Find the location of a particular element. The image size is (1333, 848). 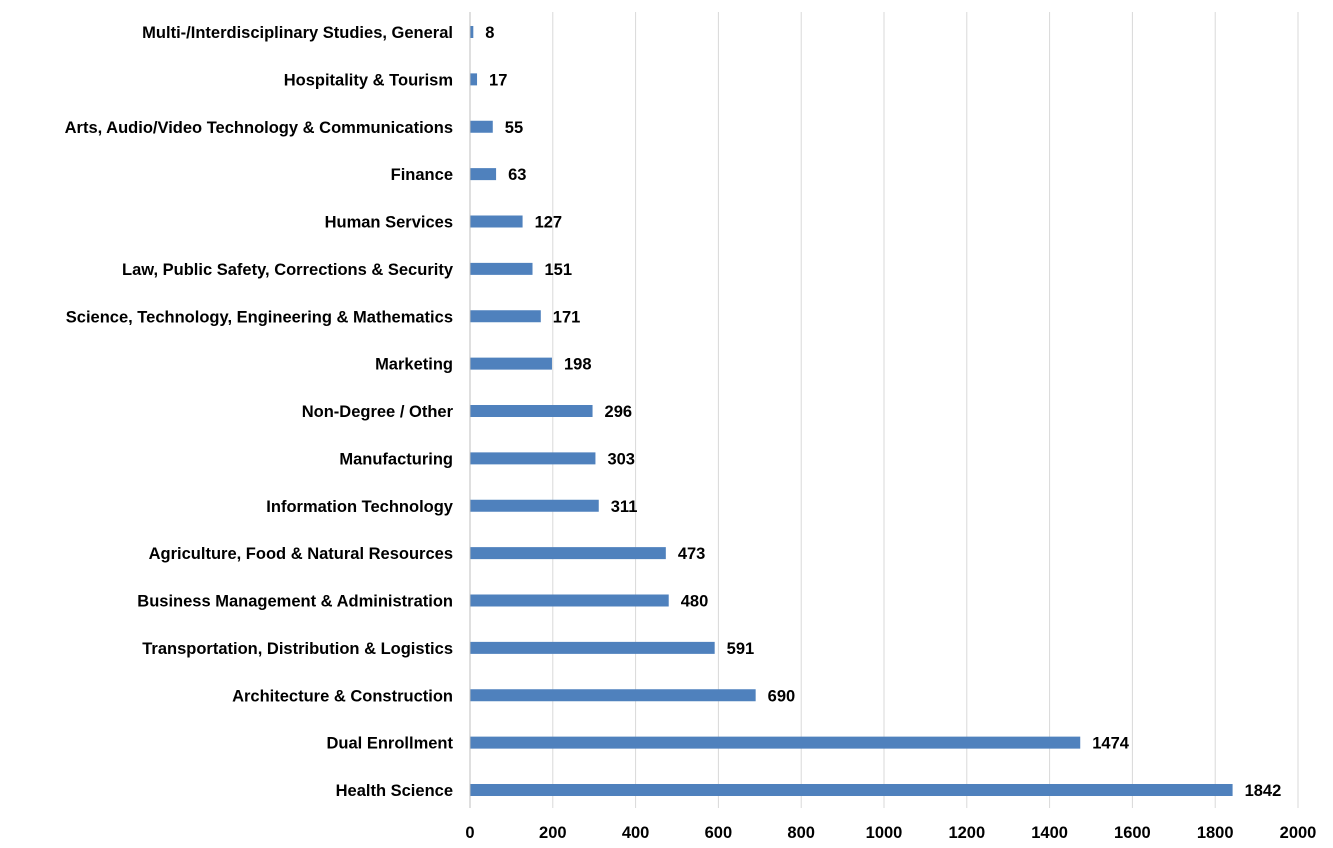

category-label: Dual Enrollment is located at coordinates (389, 744).